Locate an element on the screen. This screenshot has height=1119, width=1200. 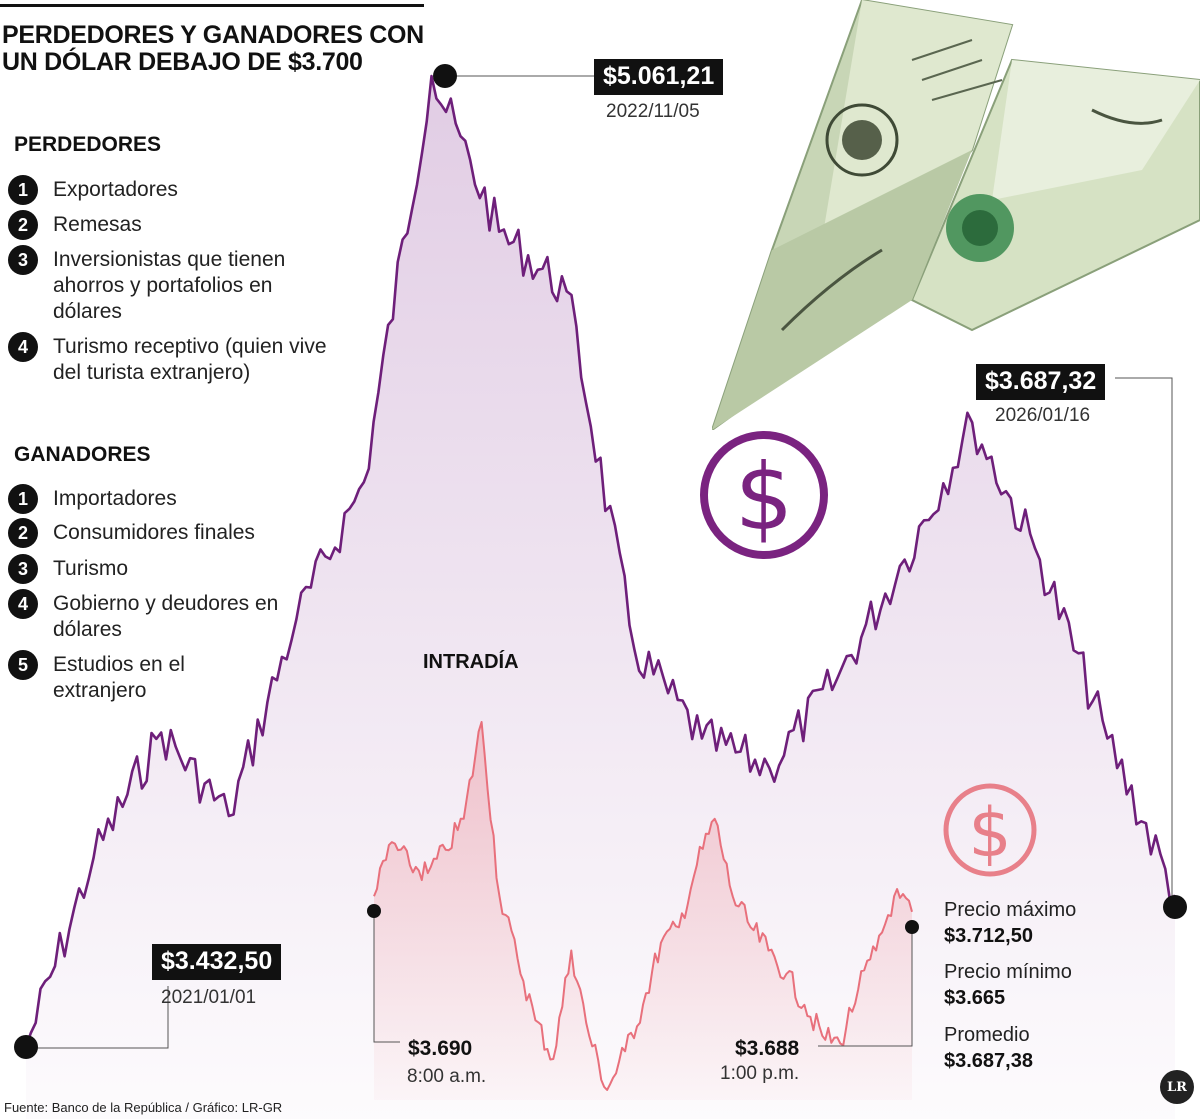
winner-item-text: Estudios en el extranjero is located at coordinates (119, 677).